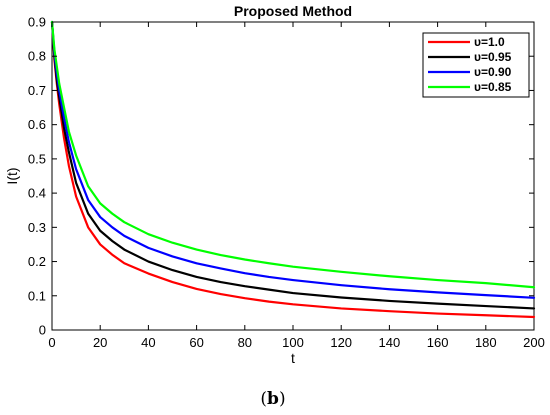 This screenshot has height=415, width=550. I want to click on chart-title: Proposed Method, so click(293, 11).